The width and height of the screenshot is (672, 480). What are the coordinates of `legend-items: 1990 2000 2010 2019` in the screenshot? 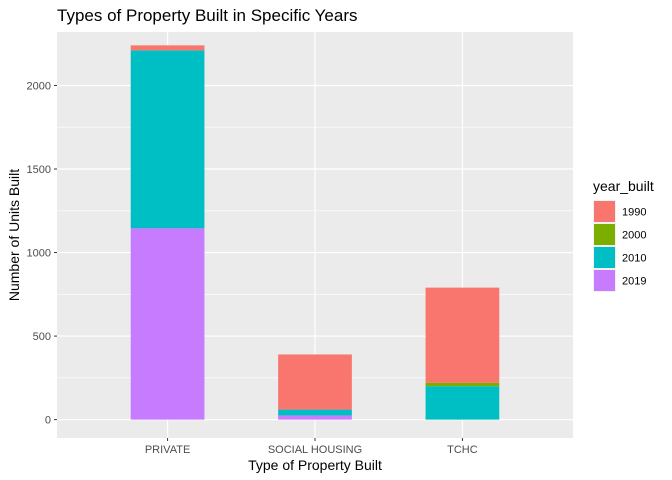 It's located at (619, 246).